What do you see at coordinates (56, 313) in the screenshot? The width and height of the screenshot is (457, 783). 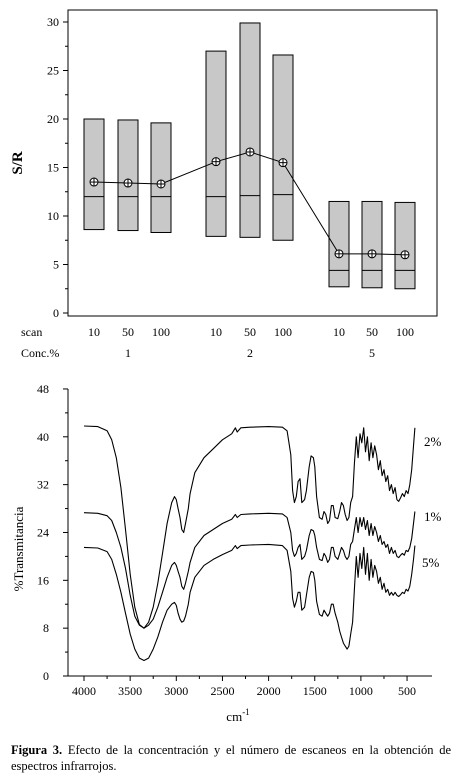 I see `y-tick-label: 0` at bounding box center [56, 313].